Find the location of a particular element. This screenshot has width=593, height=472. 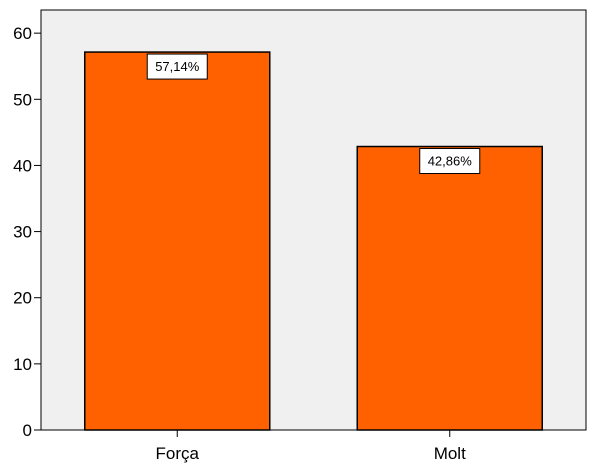

y-tick-label: 60 is located at coordinates (22, 33).